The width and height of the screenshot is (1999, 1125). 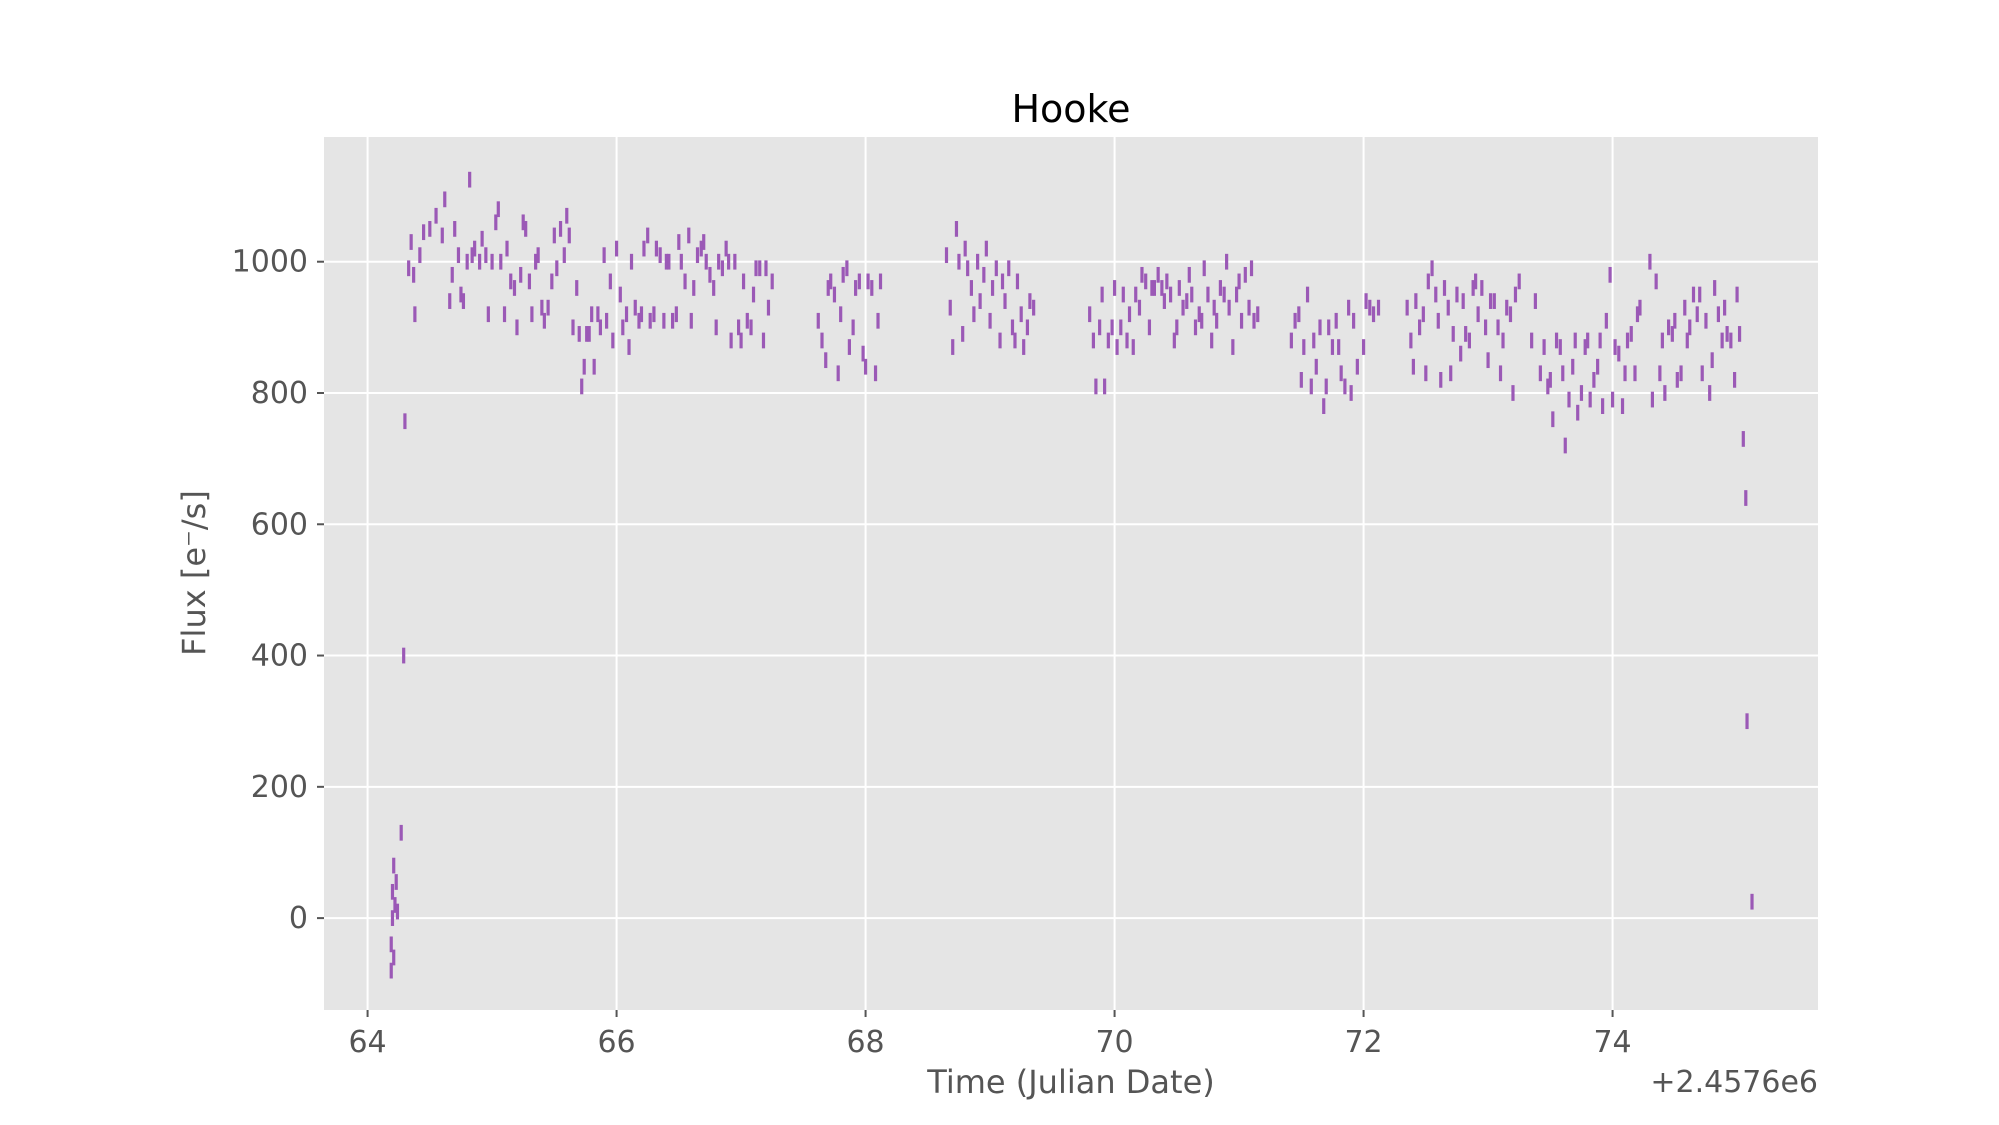 I want to click on x-tick-label: 64, so click(x=367, y=1042).